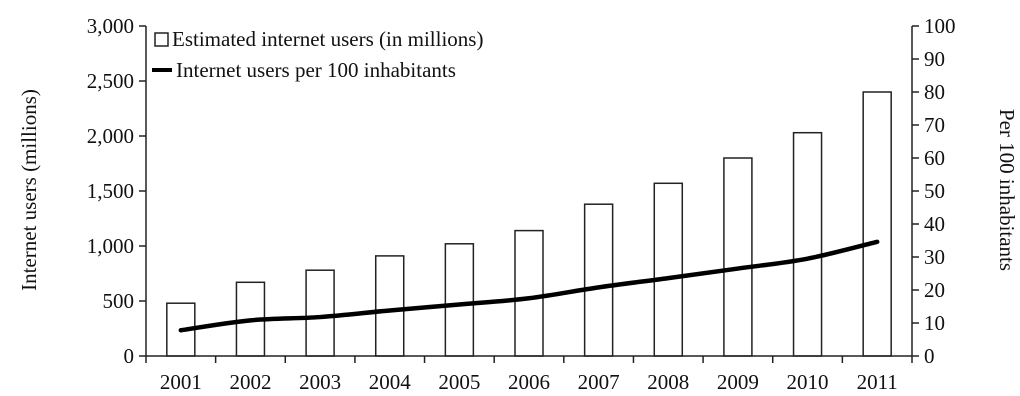 This screenshot has width=1020, height=396. I want to click on x-tick-label-2010: 2010, so click(808, 382).